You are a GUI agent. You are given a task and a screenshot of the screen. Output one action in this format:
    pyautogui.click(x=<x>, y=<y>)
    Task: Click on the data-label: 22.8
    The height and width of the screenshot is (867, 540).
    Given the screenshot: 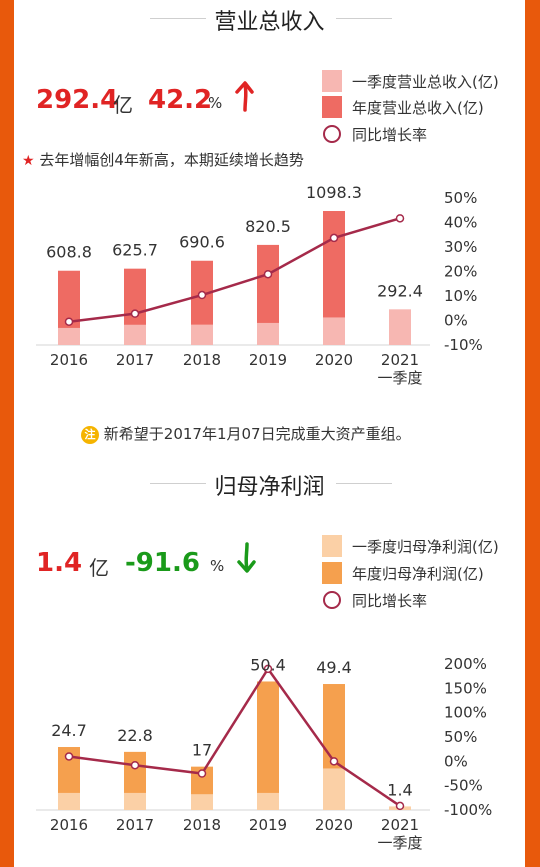 What is the action you would take?
    pyautogui.click(x=135, y=735)
    